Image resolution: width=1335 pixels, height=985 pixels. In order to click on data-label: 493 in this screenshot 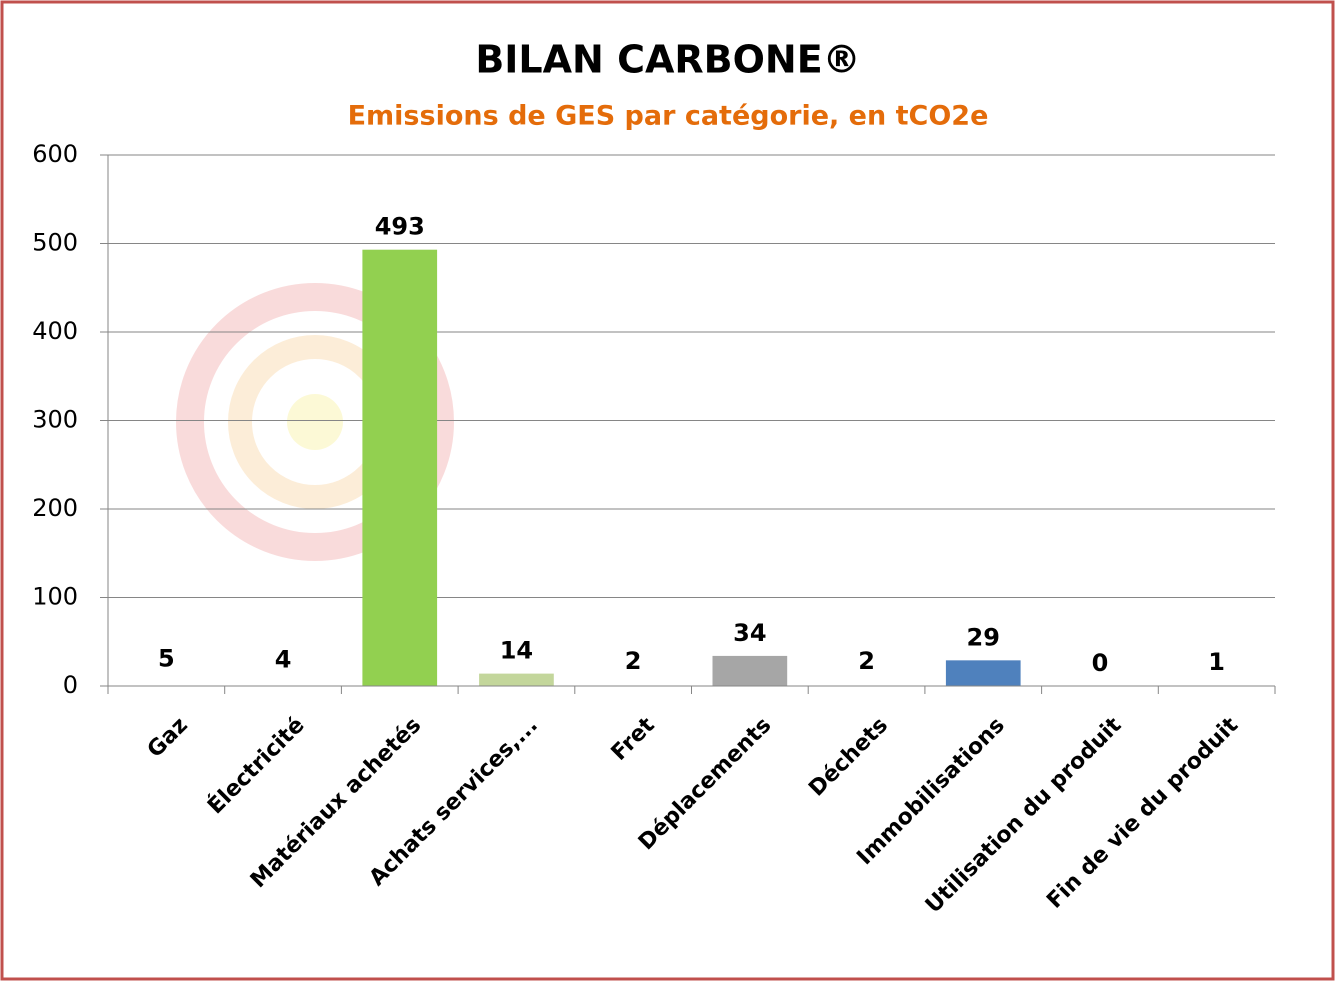, I will do `click(400, 227)`.